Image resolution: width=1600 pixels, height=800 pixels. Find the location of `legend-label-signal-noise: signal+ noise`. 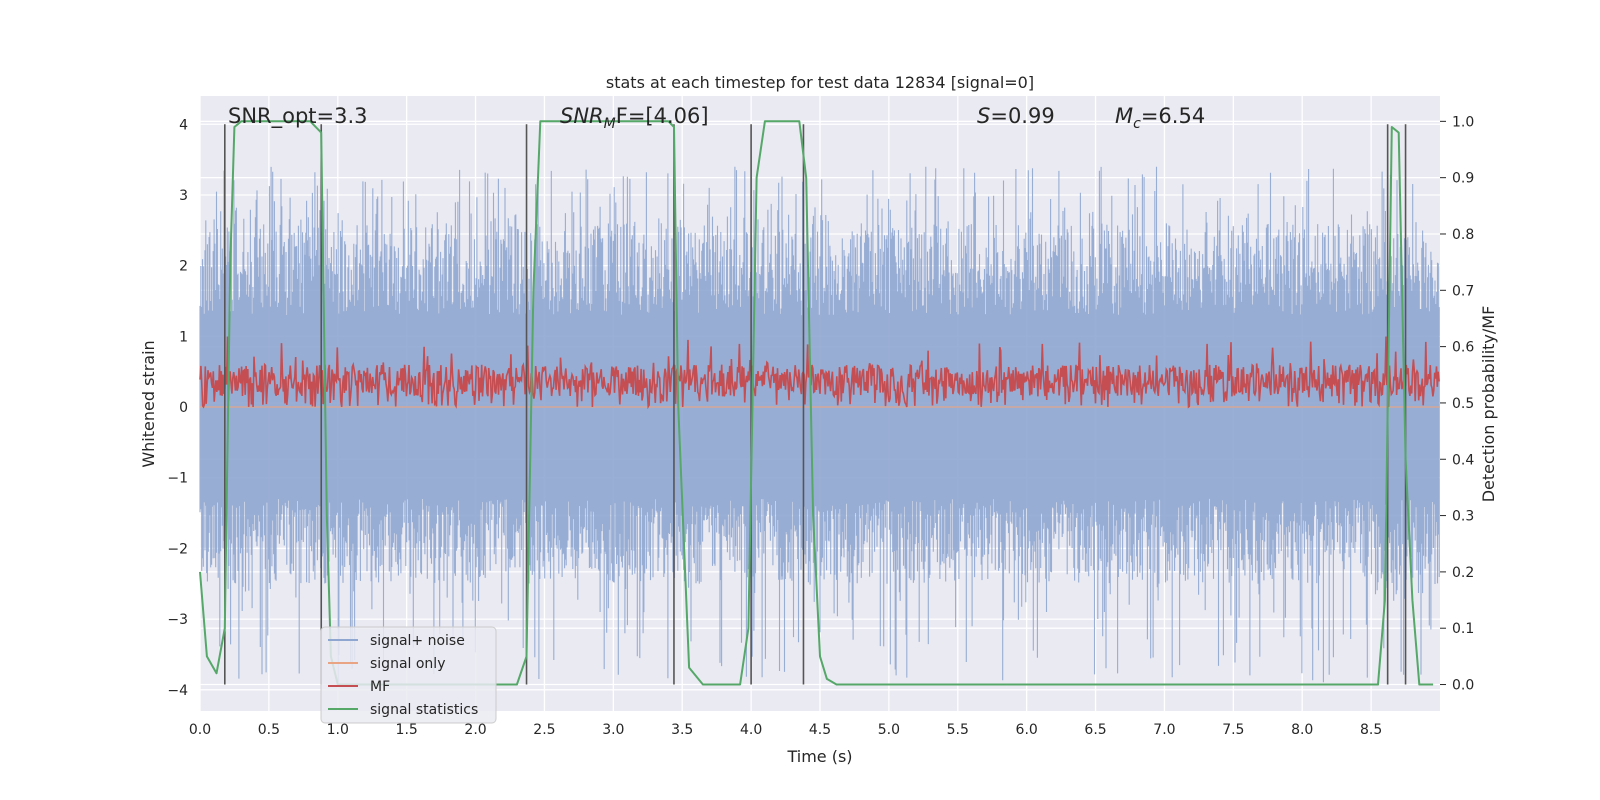

legend-label-signal-noise: signal+ noise is located at coordinates (417, 641).